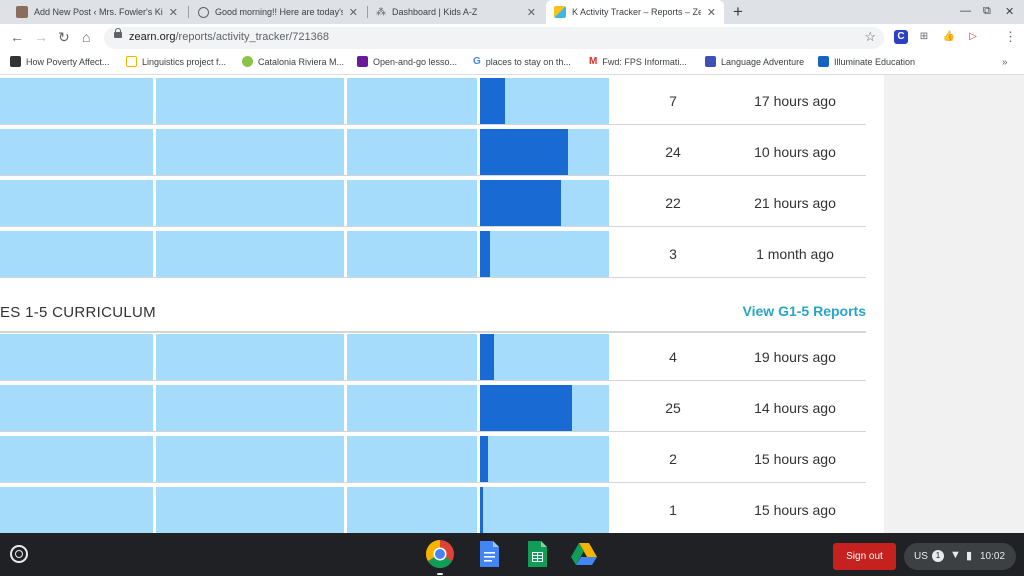 The image size is (1024, 576). Describe the element at coordinates (973, 36) in the screenshot. I see `screencast-extension-icon: ▷` at that location.